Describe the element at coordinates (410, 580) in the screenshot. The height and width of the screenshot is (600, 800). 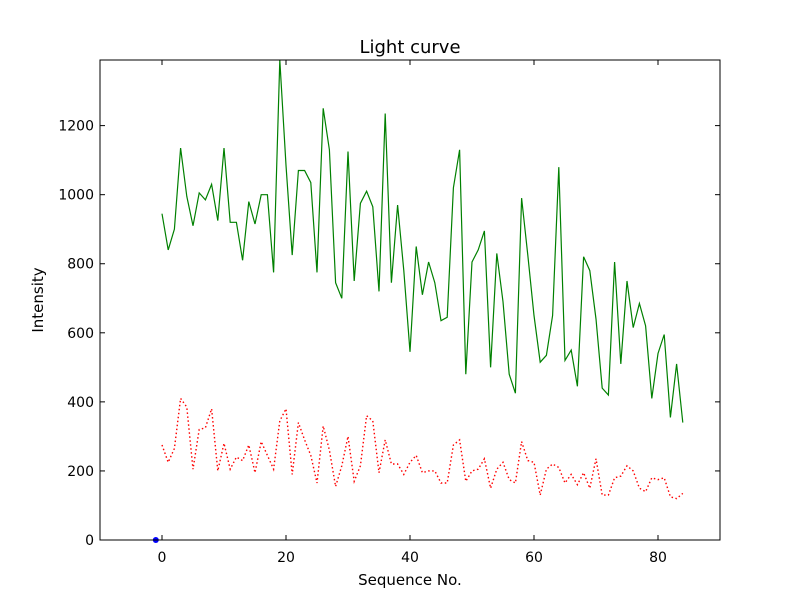
I see `x-axis-label: Sequence No.` at that location.